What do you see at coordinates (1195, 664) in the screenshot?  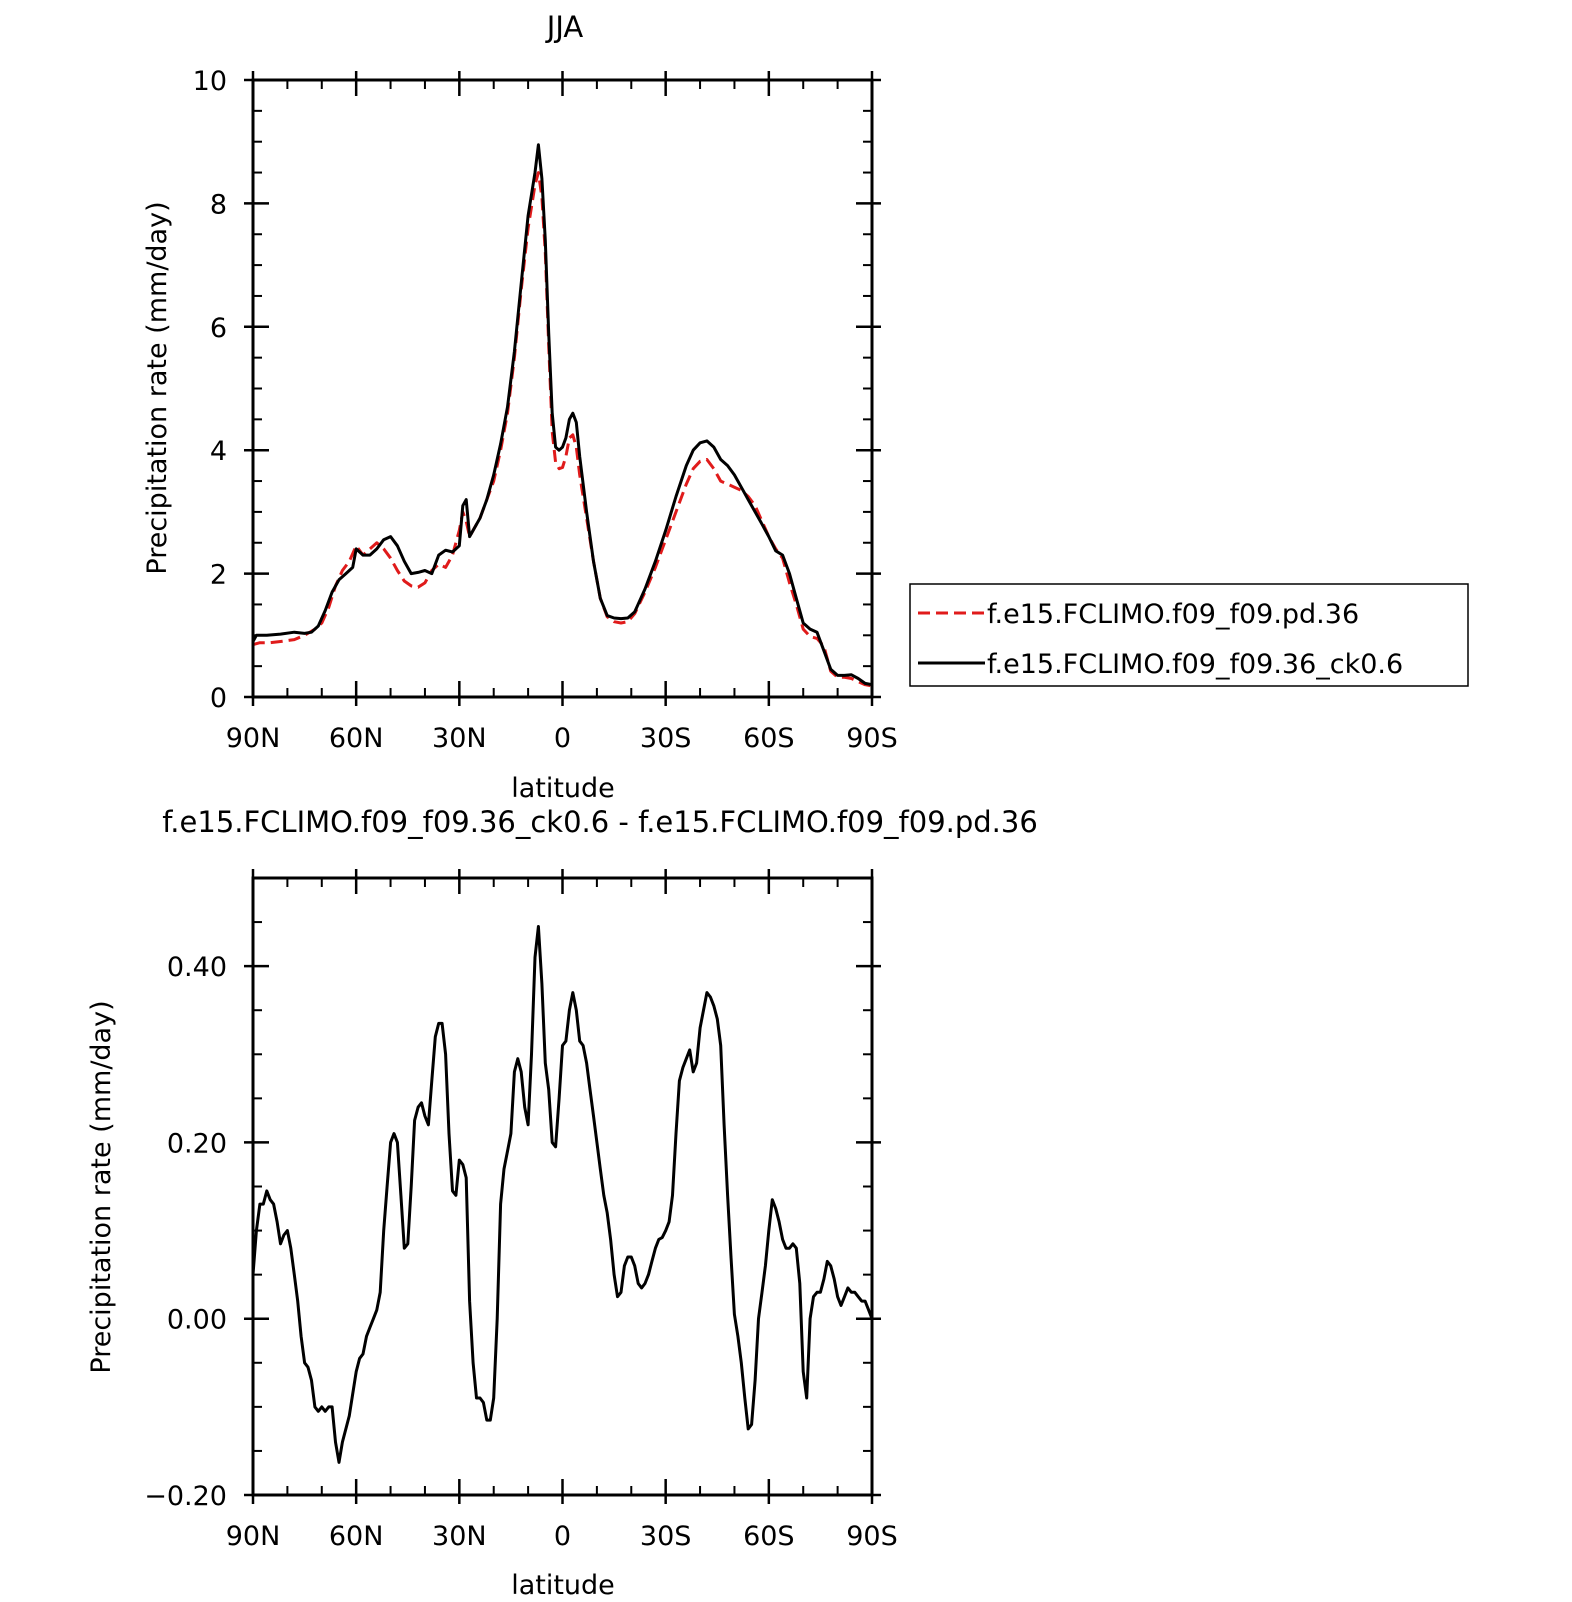 I see `legend-label-ck06: f.e15.FCLIMO.f09_f09.36_ck0.6` at bounding box center [1195, 664].